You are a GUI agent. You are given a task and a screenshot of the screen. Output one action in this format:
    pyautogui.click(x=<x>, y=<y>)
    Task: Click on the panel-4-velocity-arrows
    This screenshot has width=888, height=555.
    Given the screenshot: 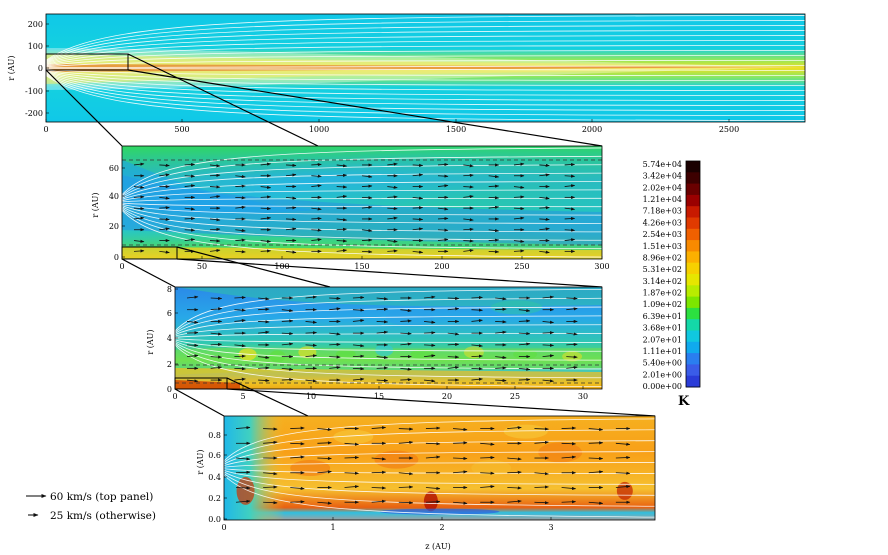 What is the action you would take?
    pyautogui.click(x=433, y=465)
    